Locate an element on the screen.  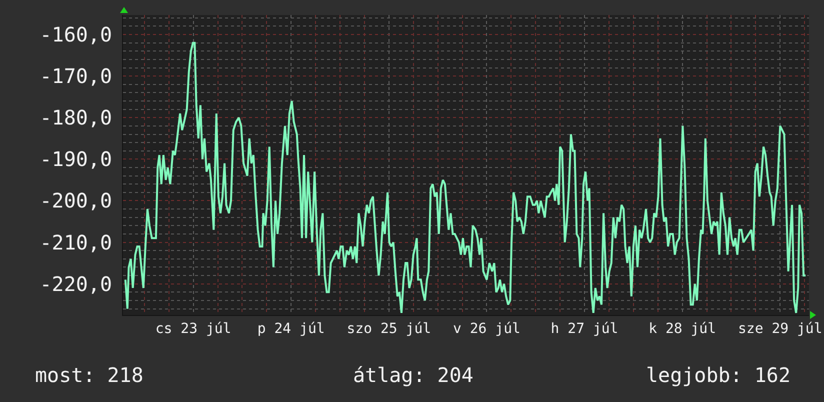
y-tick-label: -190,0 is located at coordinates (76, 159).